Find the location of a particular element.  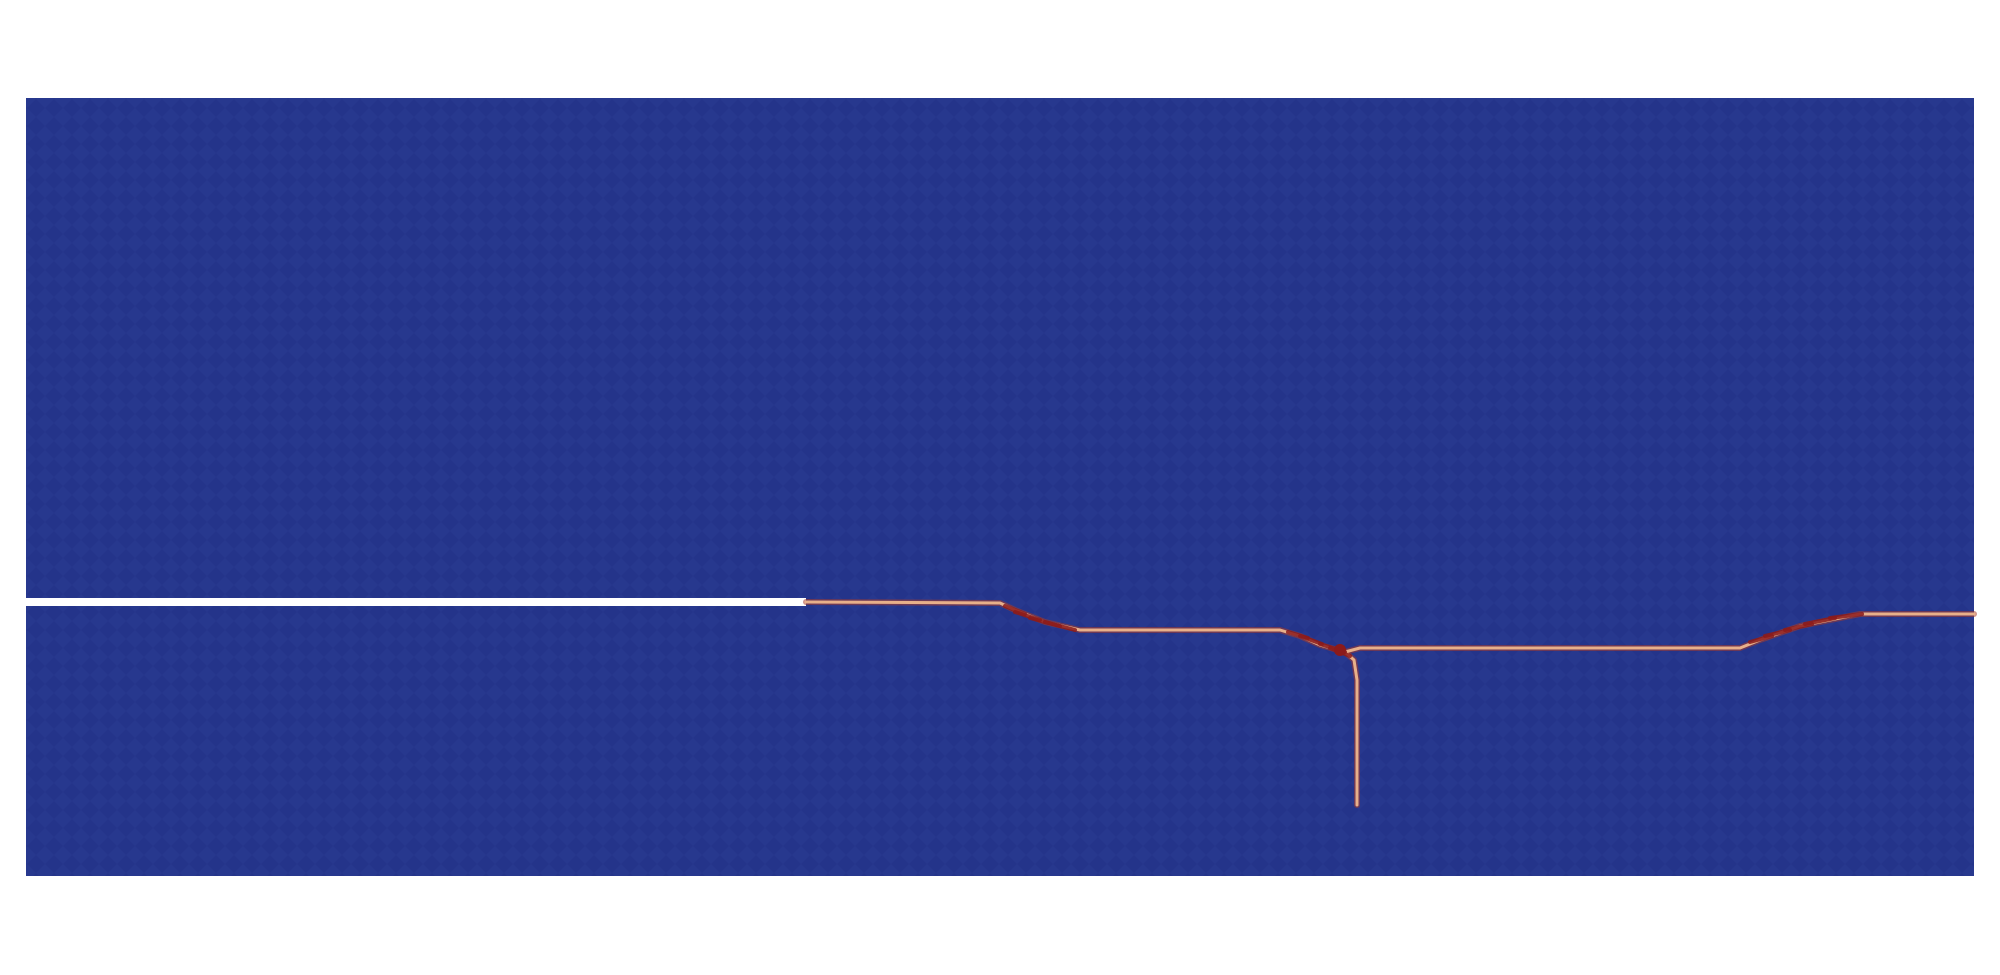

crack-junction is located at coordinates (1340, 650).